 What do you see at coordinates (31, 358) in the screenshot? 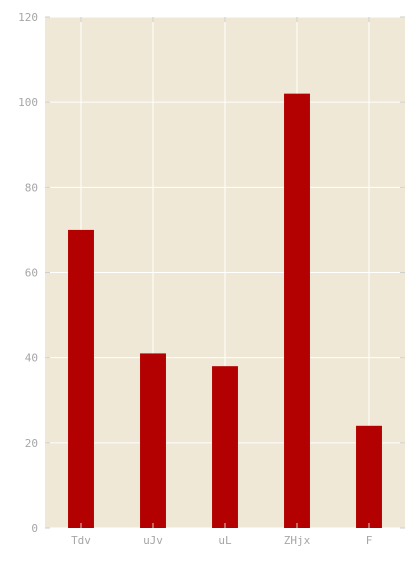
I see `y-tick-label: 40` at bounding box center [31, 358].